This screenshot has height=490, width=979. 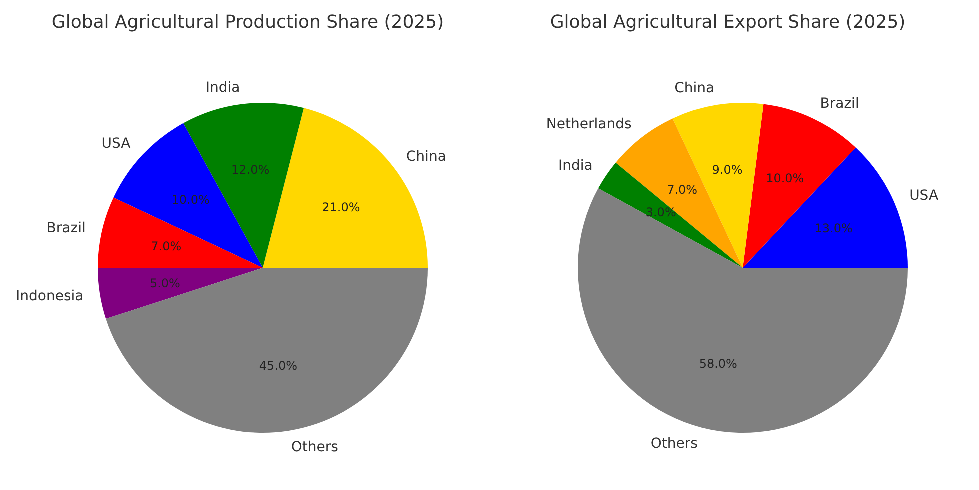 I want to click on data-label: 21.0%, so click(x=341, y=207).